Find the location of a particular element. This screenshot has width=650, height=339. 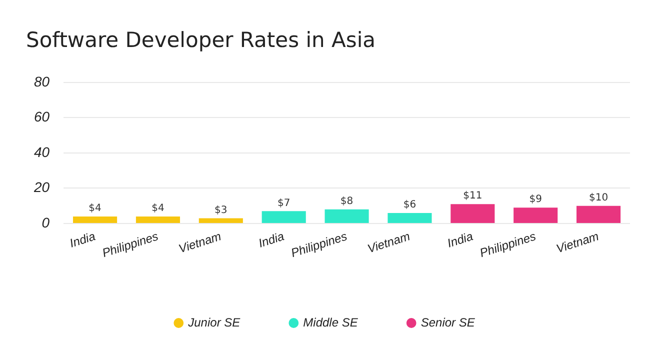

legend-label: Junior SE is located at coordinates (214, 322).